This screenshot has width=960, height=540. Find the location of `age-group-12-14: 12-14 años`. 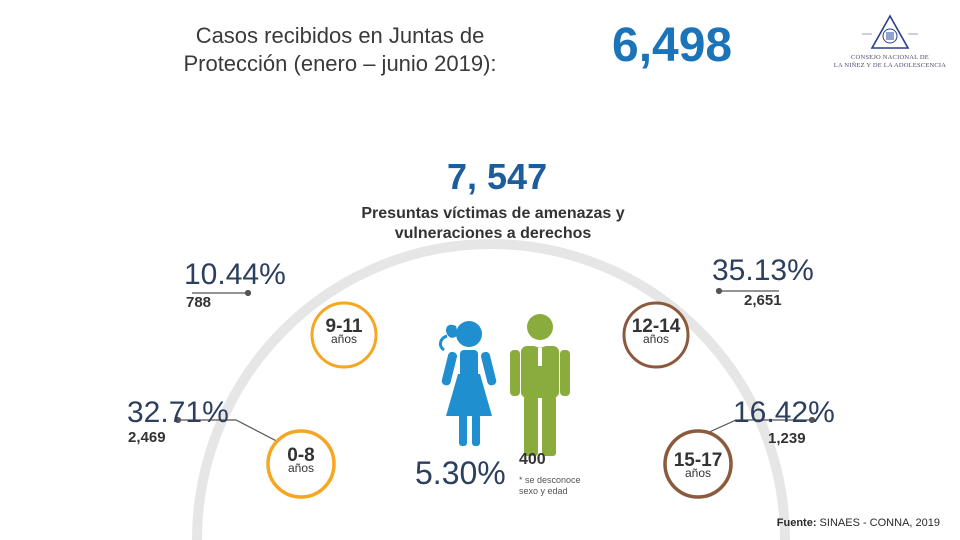

age-group-12-14: 12-14 años is located at coordinates (656, 331).